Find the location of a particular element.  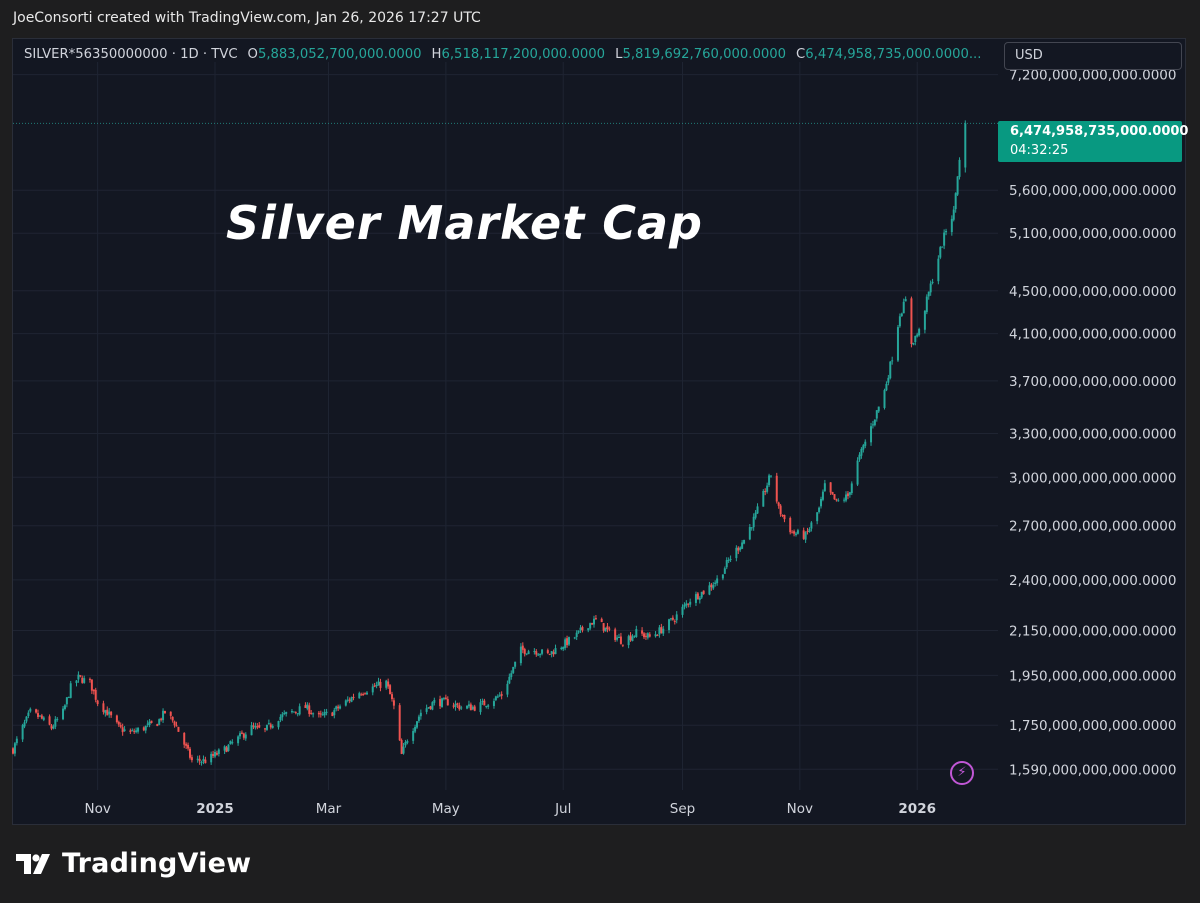

symbol-info: SILVER*56350000000 · 1D · TVC is located at coordinates (131, 54).